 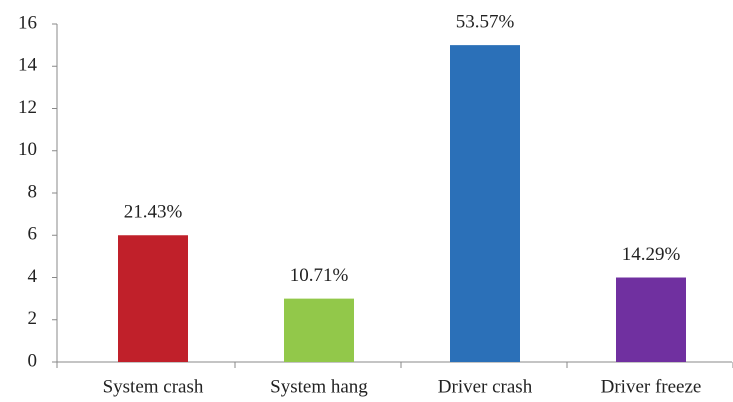 I want to click on y-tick-label: 8, so click(x=33, y=191).